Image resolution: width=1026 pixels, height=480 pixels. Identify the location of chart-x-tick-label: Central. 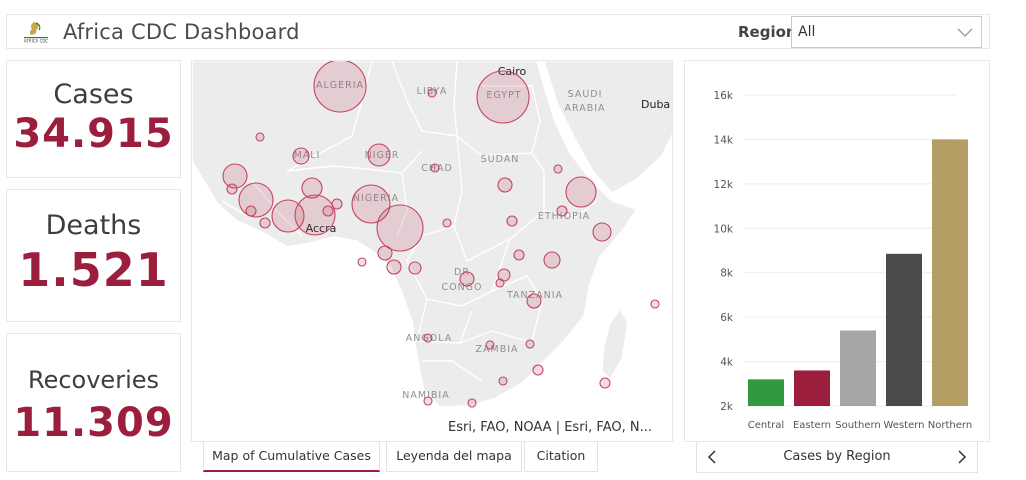
(766, 425).